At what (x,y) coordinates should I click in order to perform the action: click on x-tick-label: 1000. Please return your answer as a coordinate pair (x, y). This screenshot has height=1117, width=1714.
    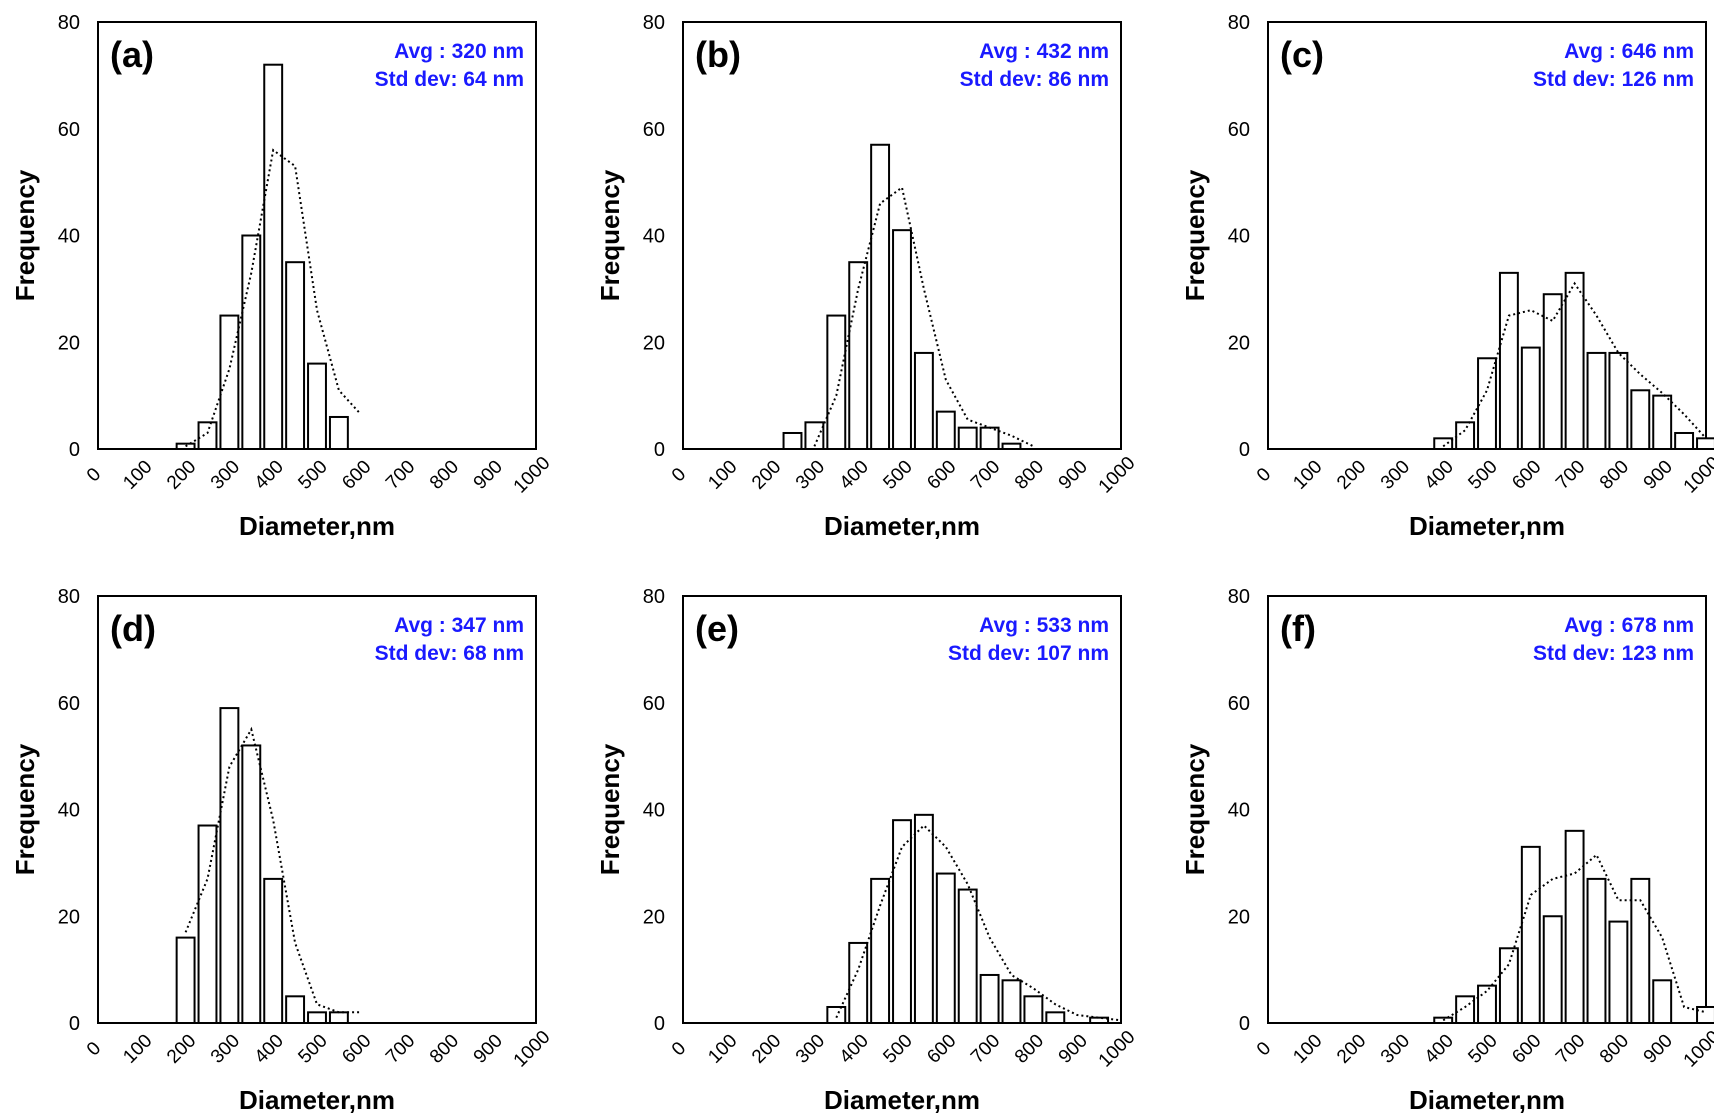
    Looking at the image, I should click on (1117, 1049).